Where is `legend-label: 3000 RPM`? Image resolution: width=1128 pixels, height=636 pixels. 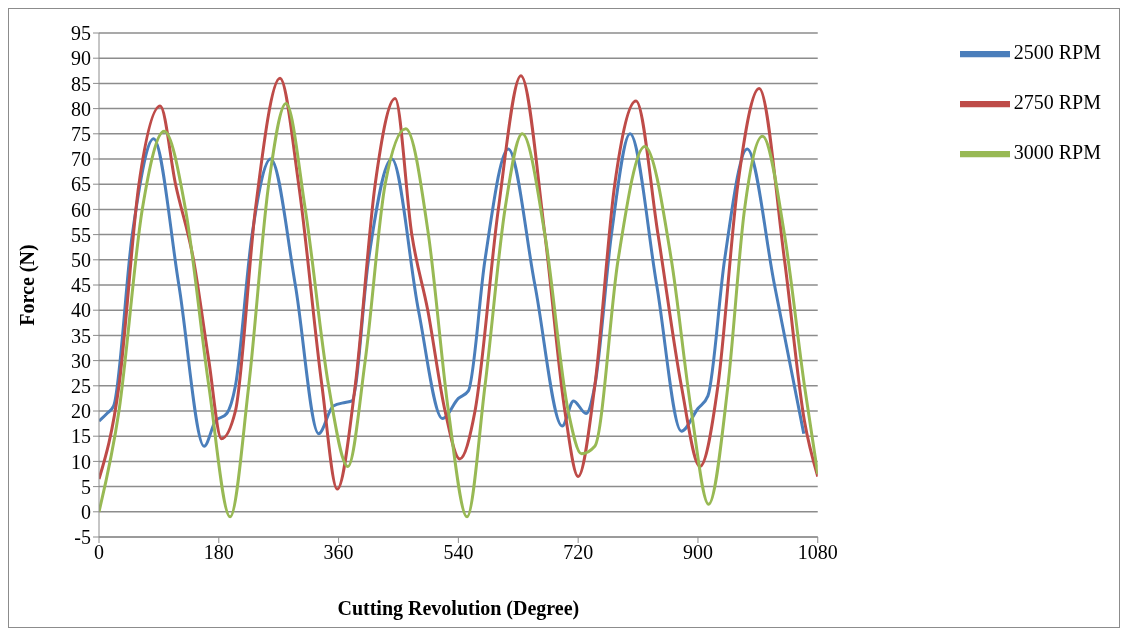
legend-label: 3000 RPM is located at coordinates (1057, 151).